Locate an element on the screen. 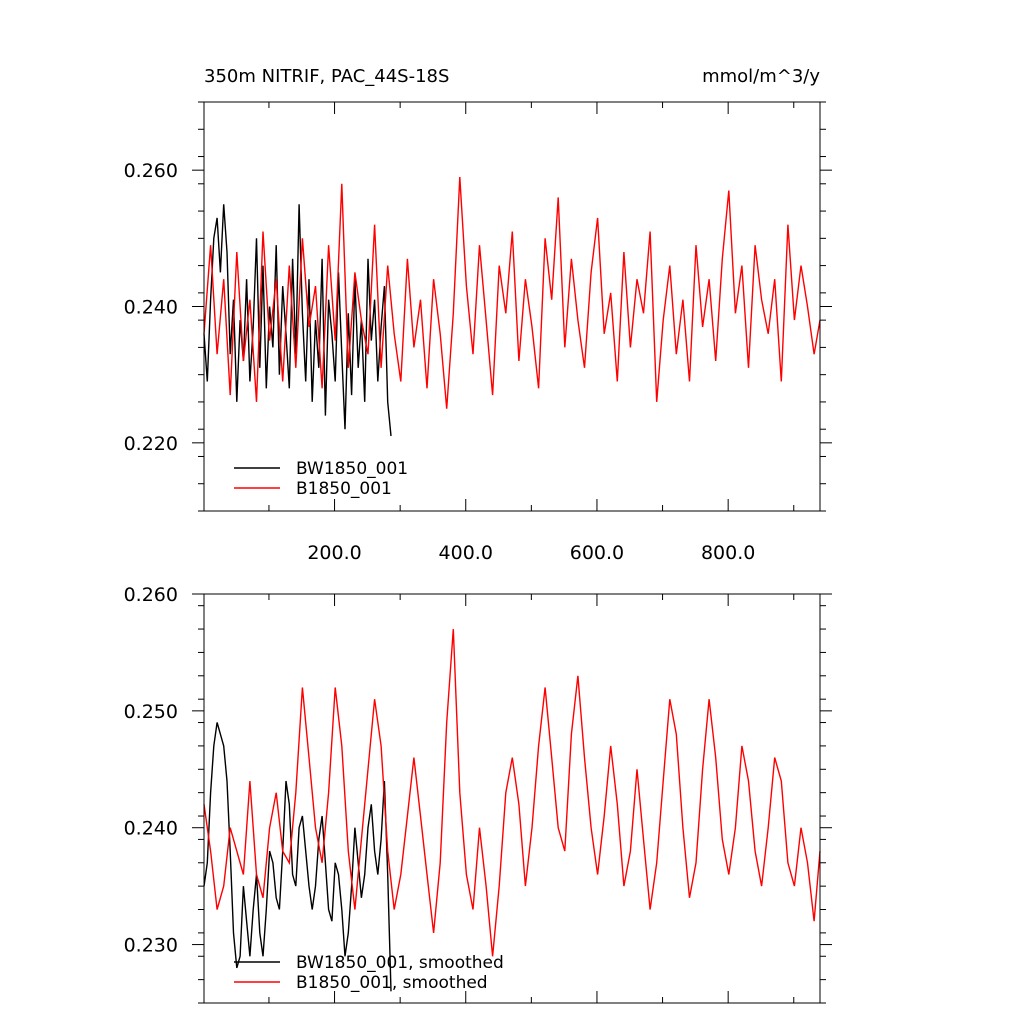 The width and height of the screenshot is (1024, 1024). legend-label: BW1850_001 is located at coordinates (352, 469).